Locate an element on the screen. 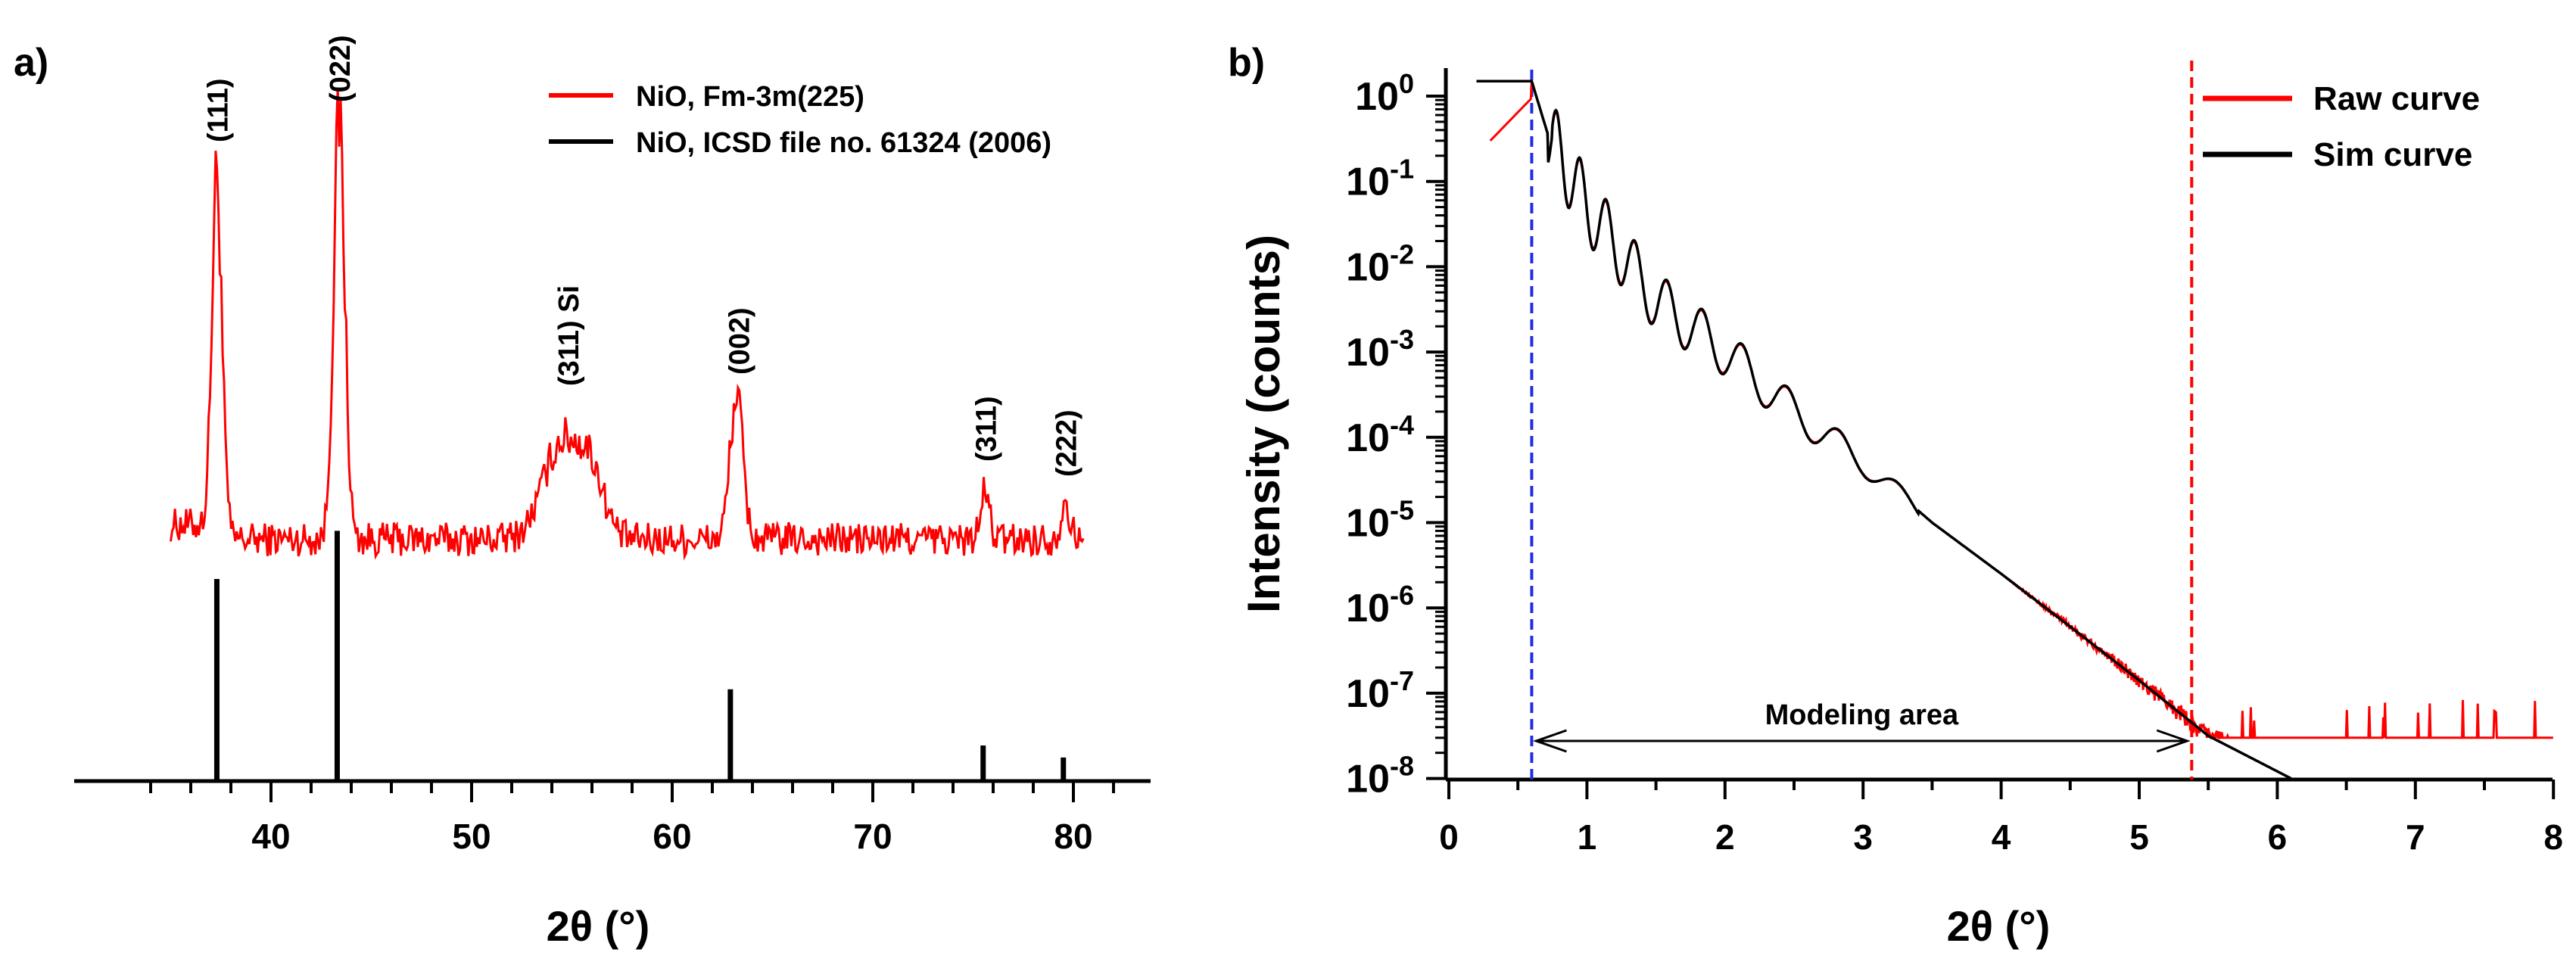 This screenshot has width=2576, height=968. y-tick-label: 10⁻⁶ is located at coordinates (1380, 605).